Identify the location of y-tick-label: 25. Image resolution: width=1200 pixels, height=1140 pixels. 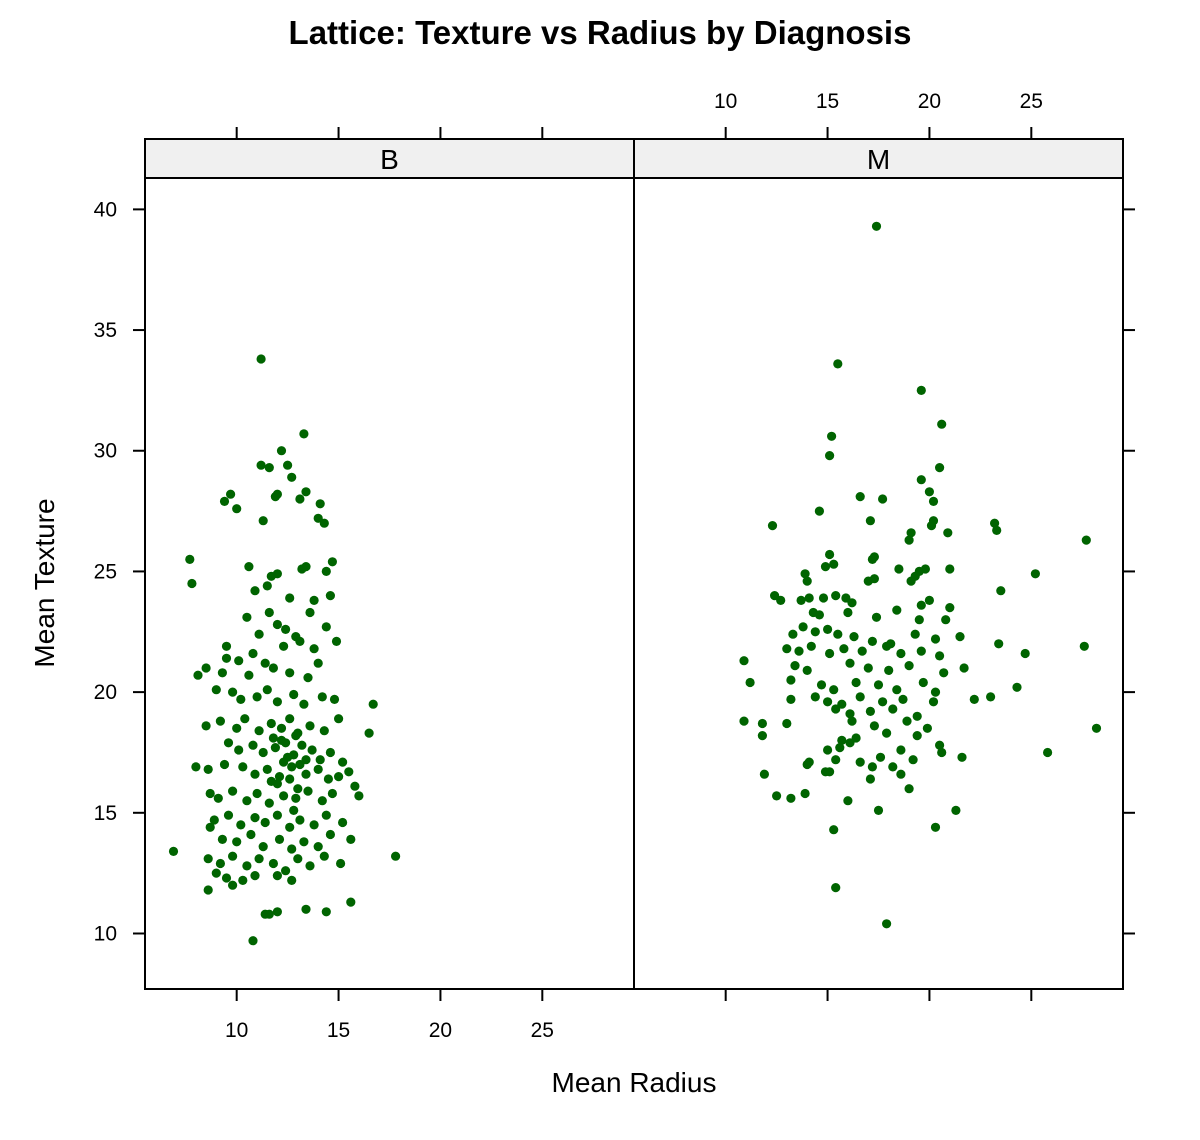
(105, 571).